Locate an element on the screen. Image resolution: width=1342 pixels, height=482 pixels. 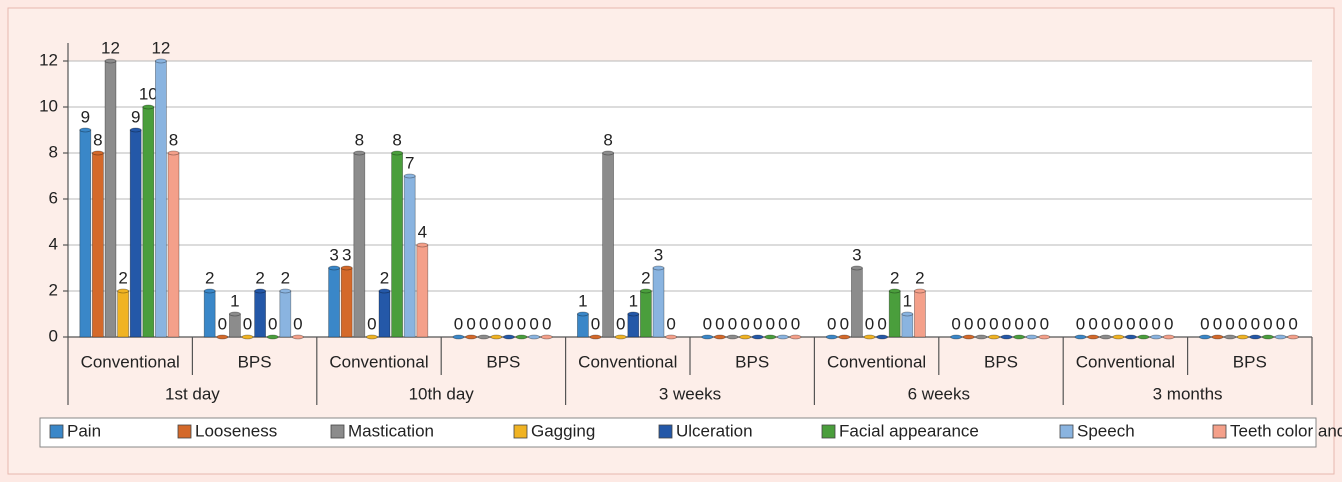
y-tick-label: 4 is located at coordinates (53, 243).